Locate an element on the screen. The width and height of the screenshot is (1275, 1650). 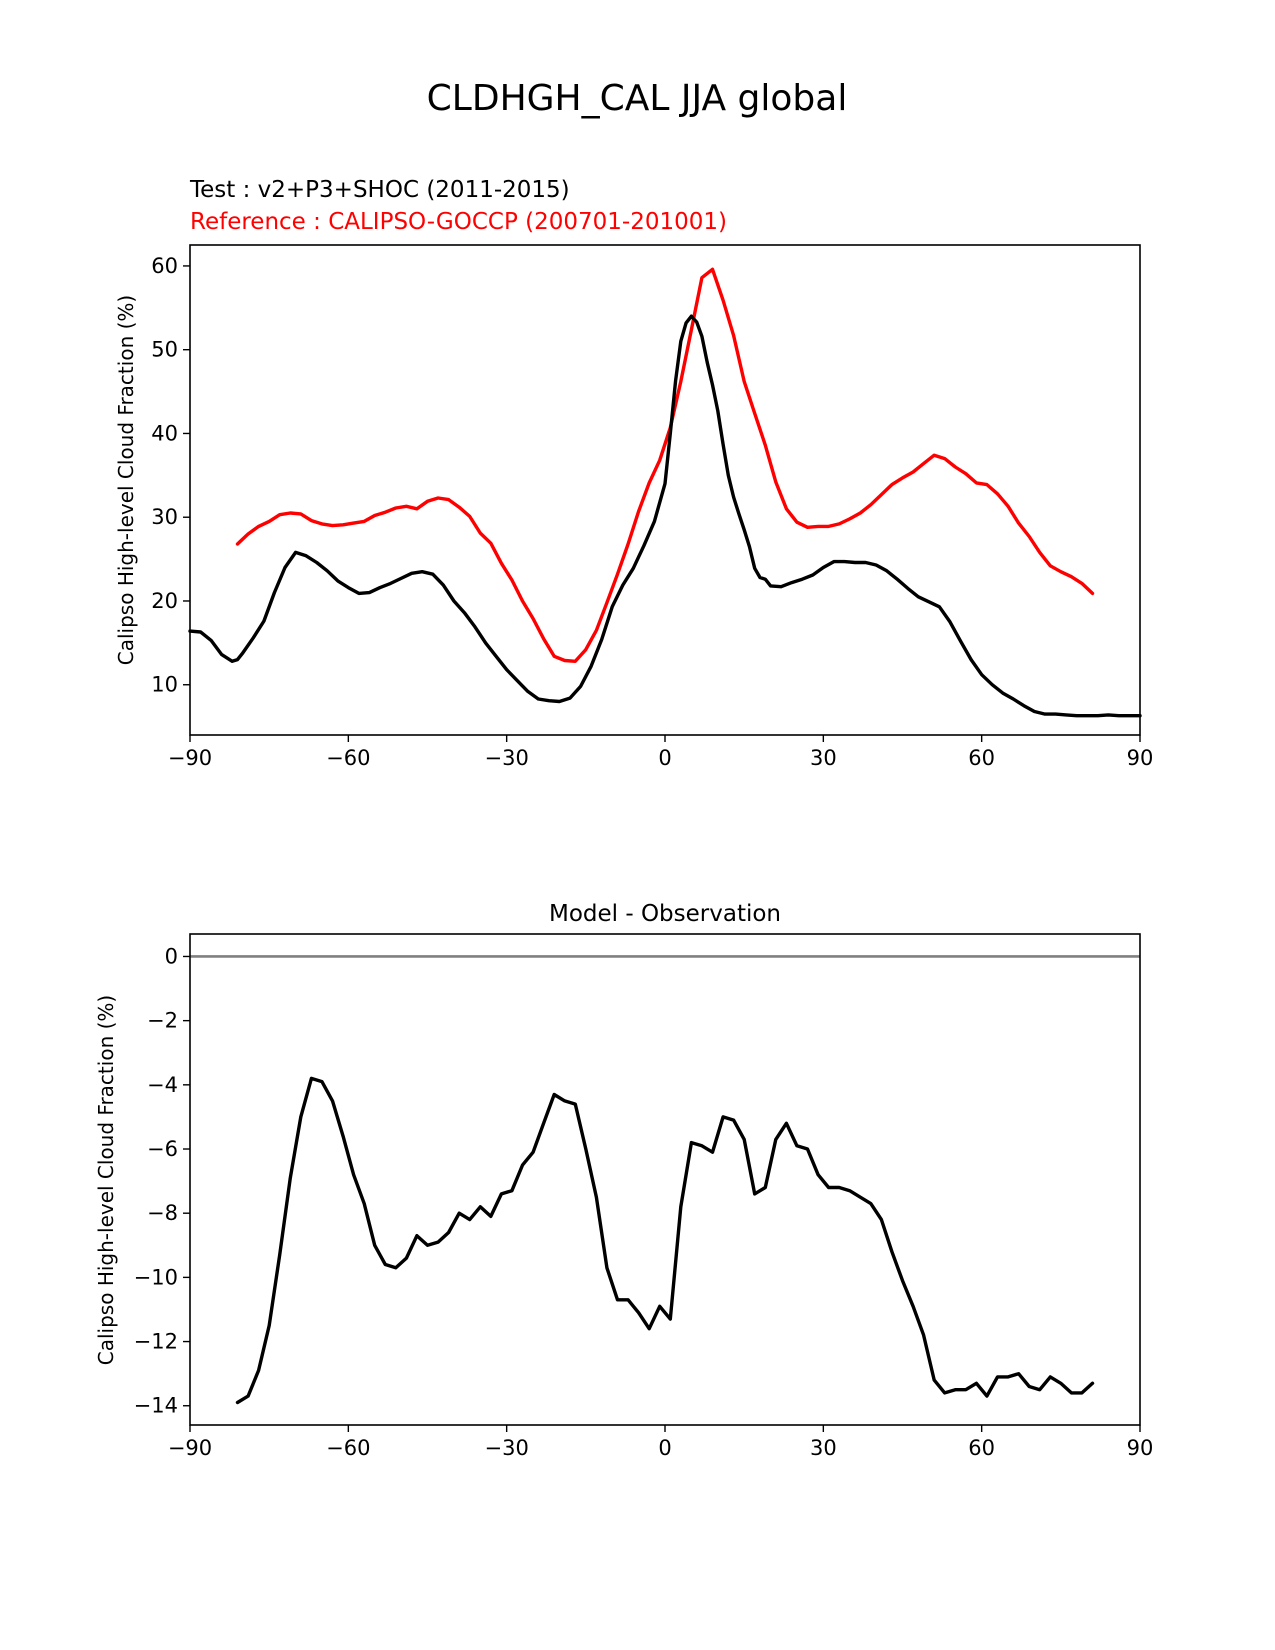
bottom-y-tick-label: −8 is located at coordinates (162, 1213).